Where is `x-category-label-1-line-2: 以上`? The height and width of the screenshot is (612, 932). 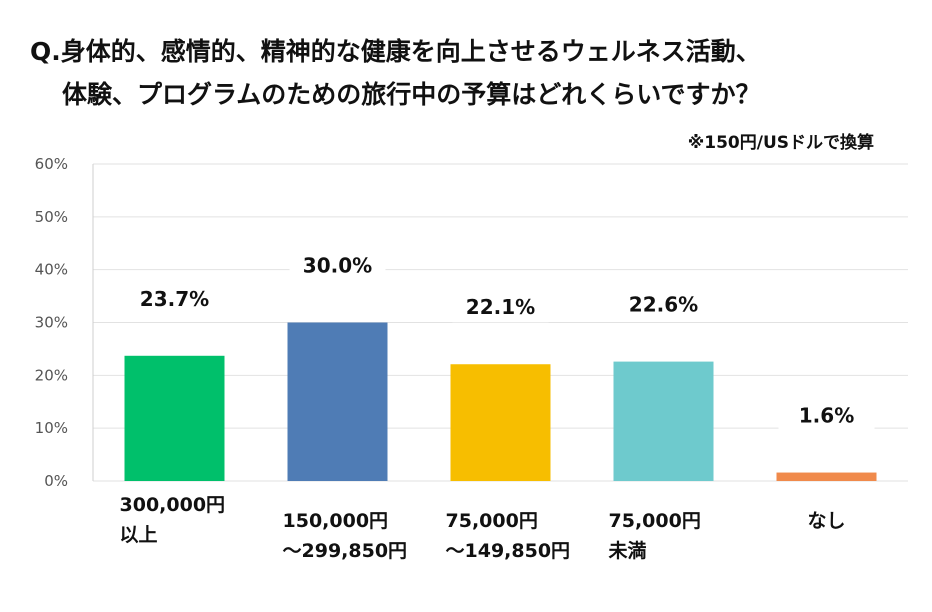 x-category-label-1-line-2: 以上 is located at coordinates (139, 535).